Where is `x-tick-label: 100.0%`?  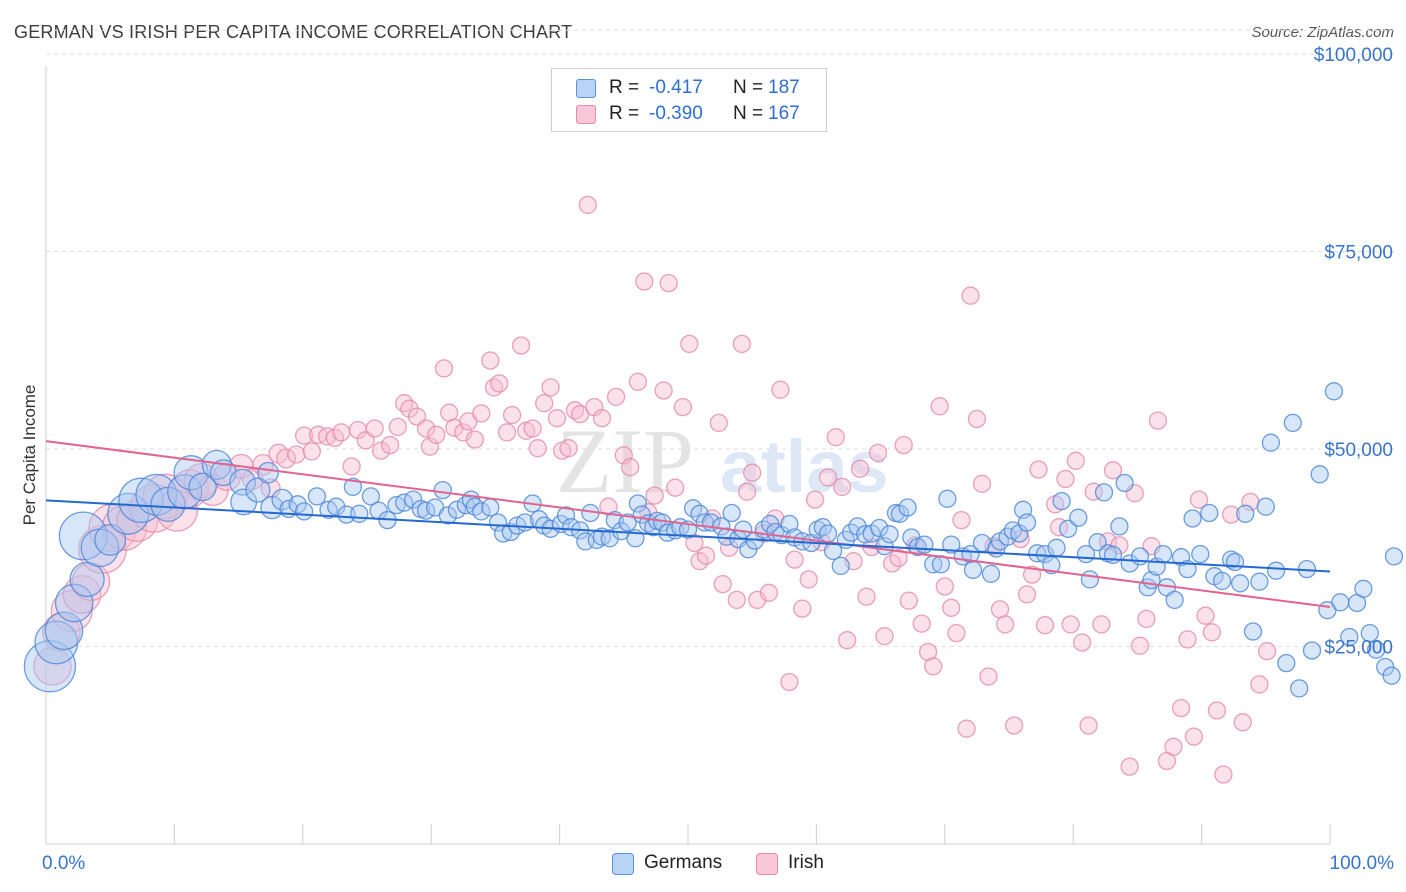
x-tick-label: 100.0% is located at coordinates (1362, 863).